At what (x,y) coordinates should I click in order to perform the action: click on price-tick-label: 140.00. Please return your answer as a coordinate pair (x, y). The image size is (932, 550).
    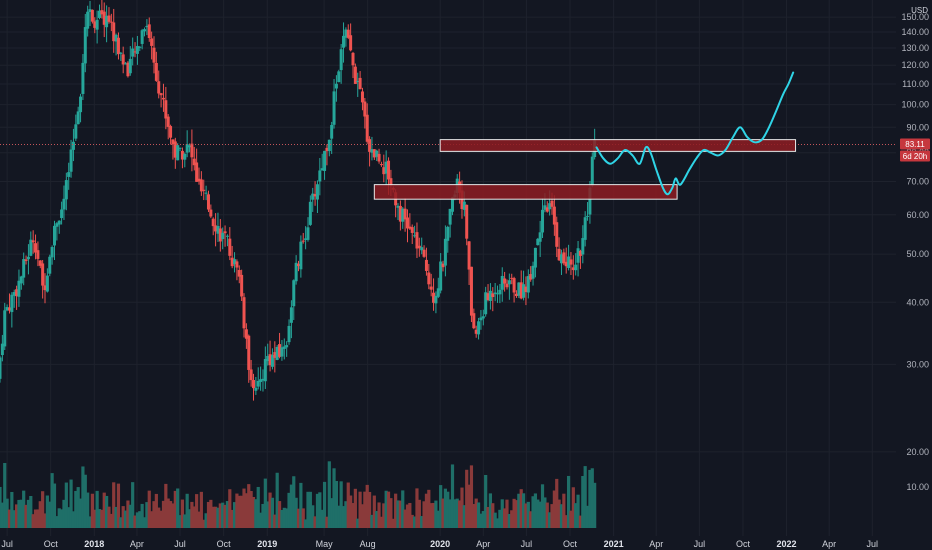
    Looking at the image, I should click on (915, 32).